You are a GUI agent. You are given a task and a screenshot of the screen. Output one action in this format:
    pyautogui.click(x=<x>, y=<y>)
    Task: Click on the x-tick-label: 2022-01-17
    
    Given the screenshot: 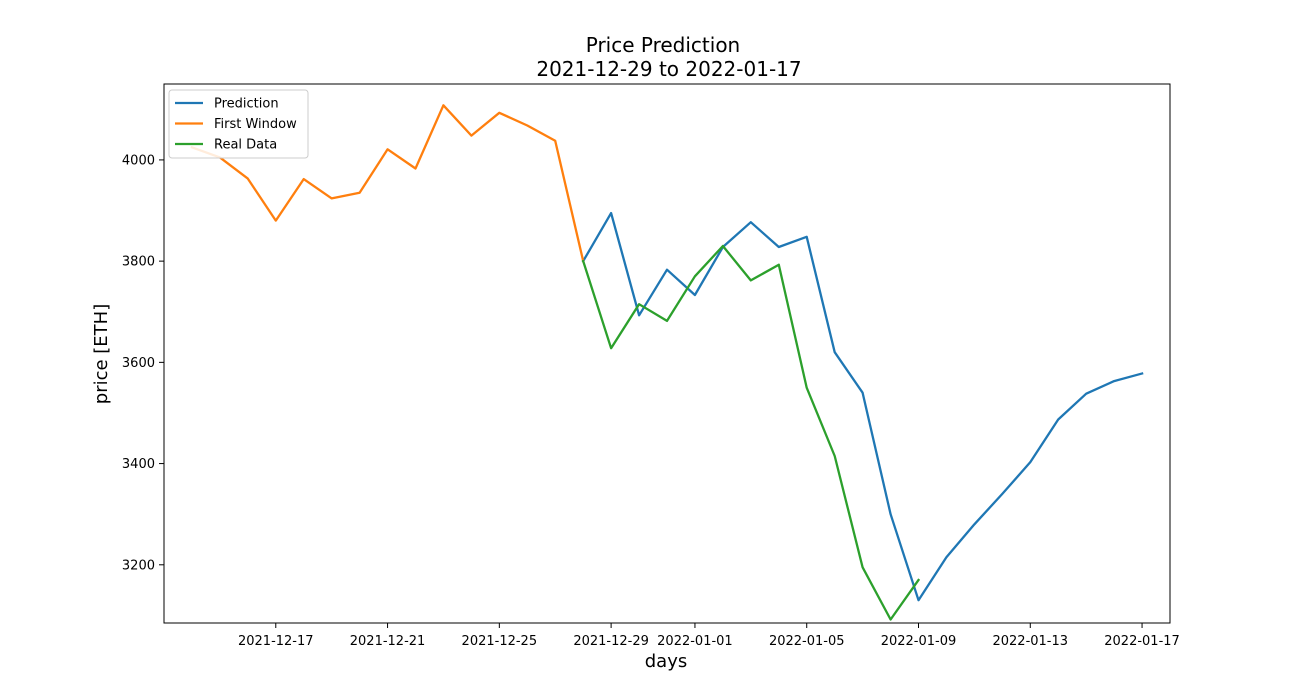 What is the action you would take?
    pyautogui.click(x=1142, y=641)
    